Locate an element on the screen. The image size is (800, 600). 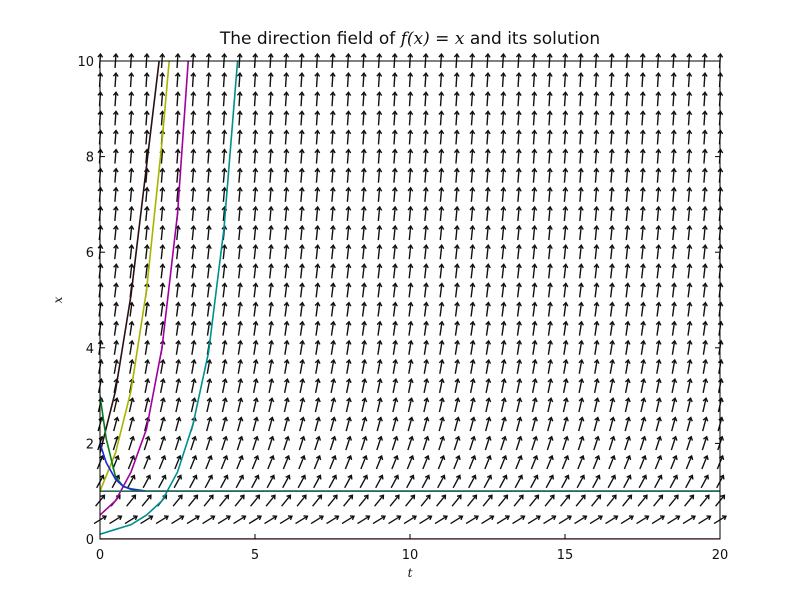
y-tick-label: 6 is located at coordinates (90, 253).